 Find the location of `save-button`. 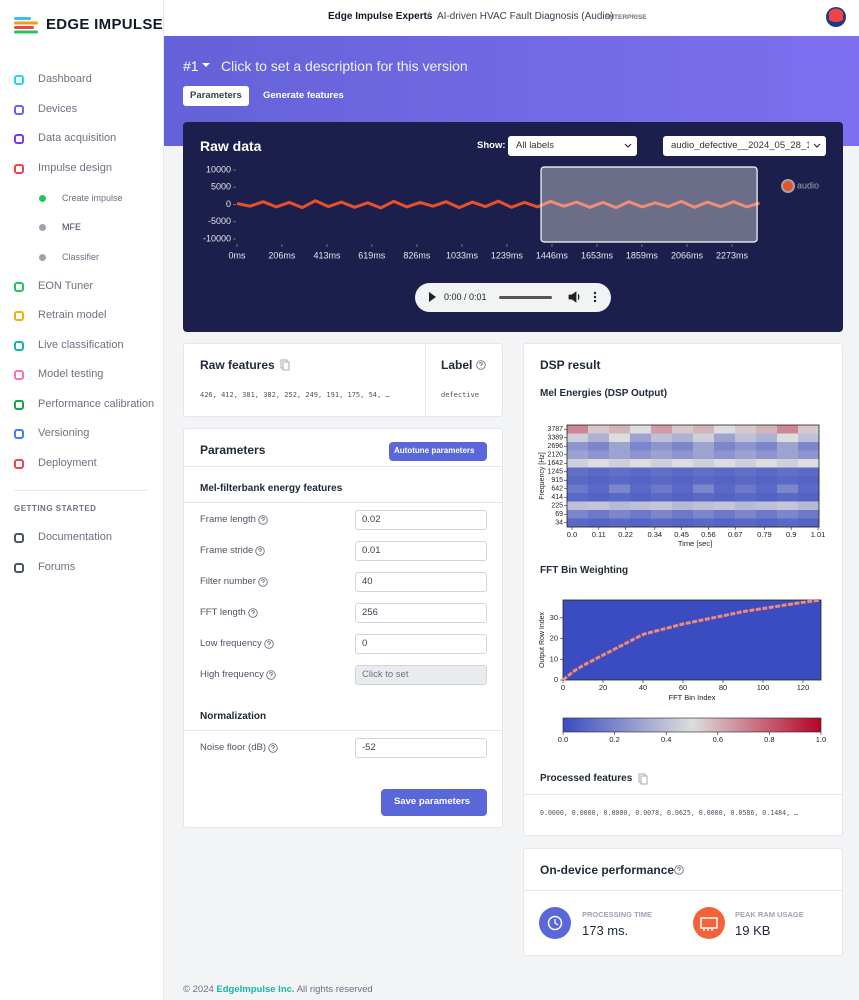

save-button is located at coordinates (434, 802).